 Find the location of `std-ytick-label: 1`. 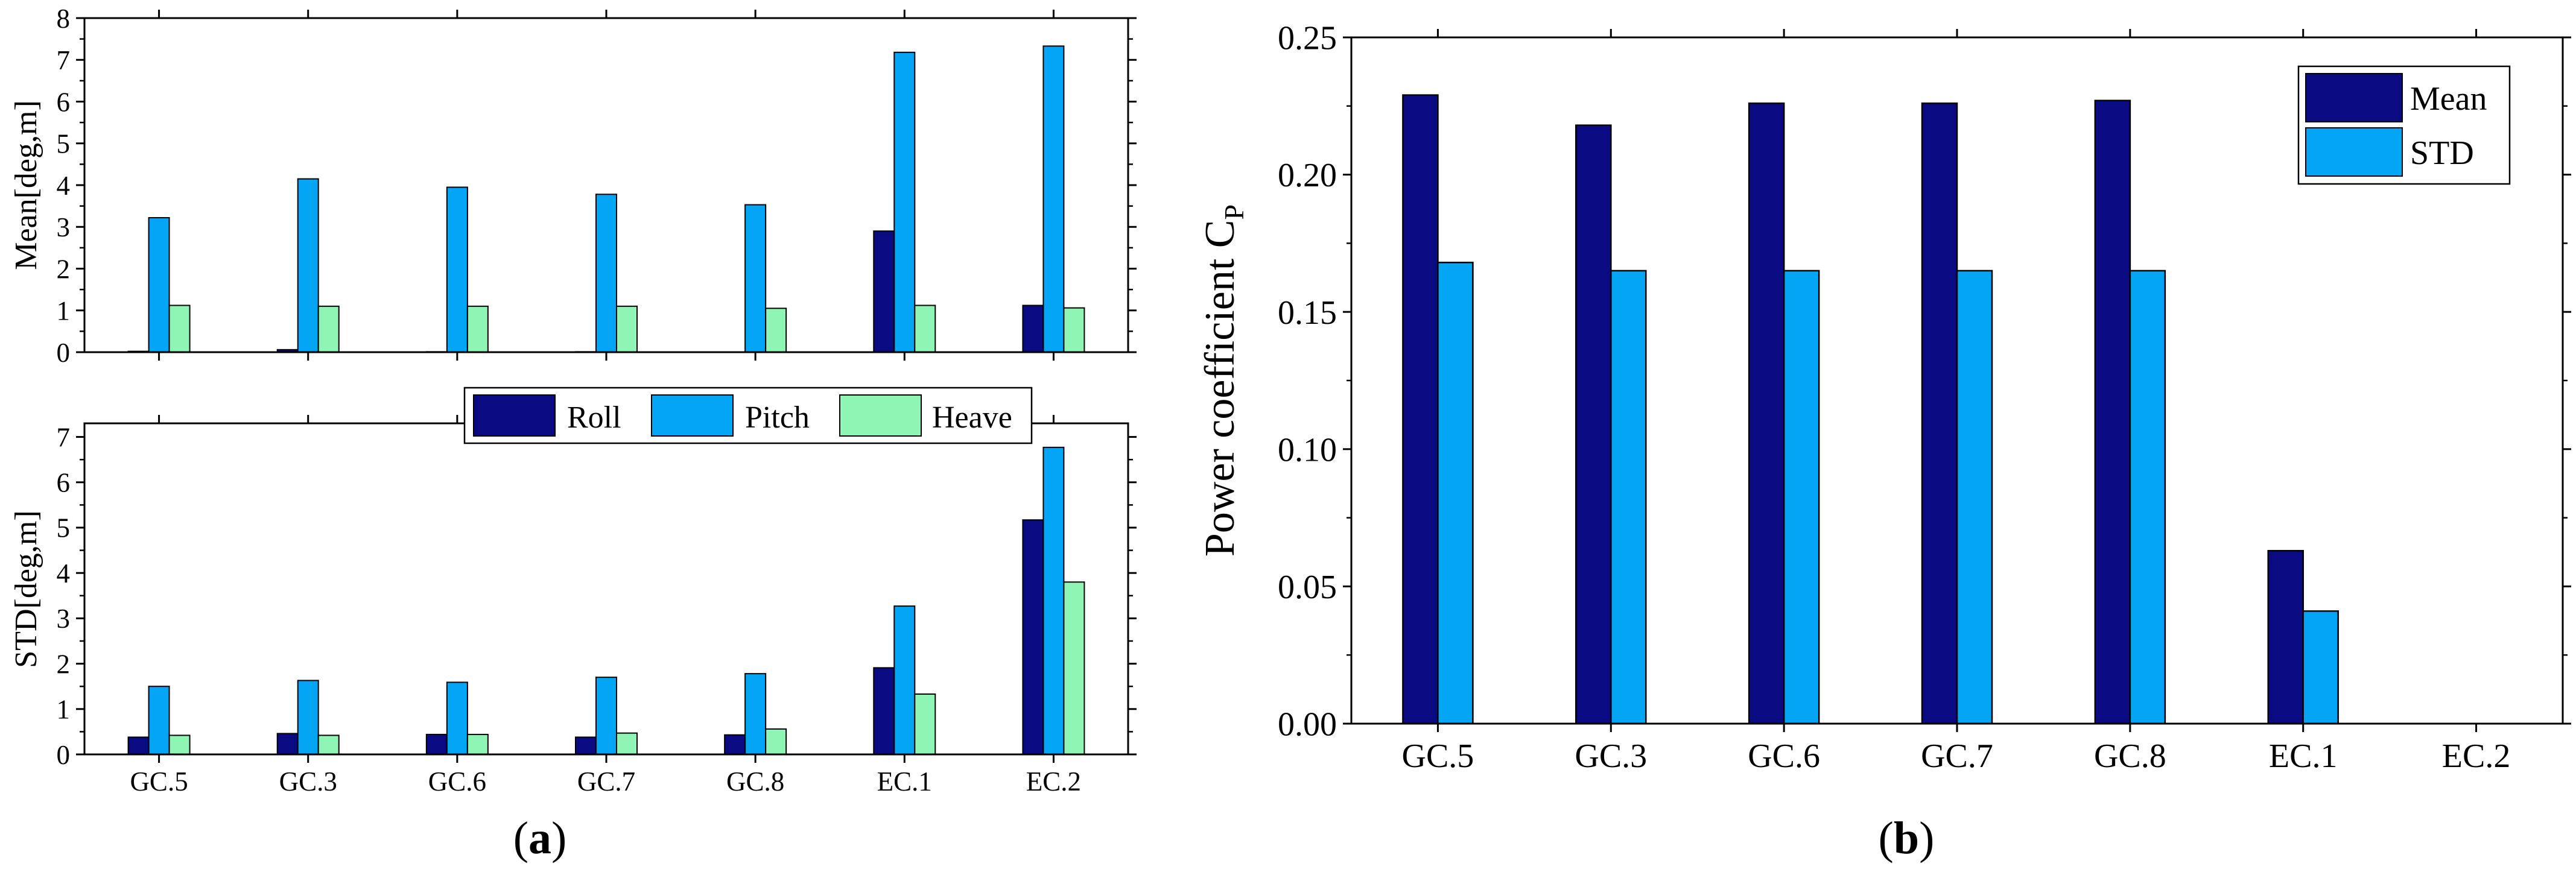

std-ytick-label: 1 is located at coordinates (64, 710).